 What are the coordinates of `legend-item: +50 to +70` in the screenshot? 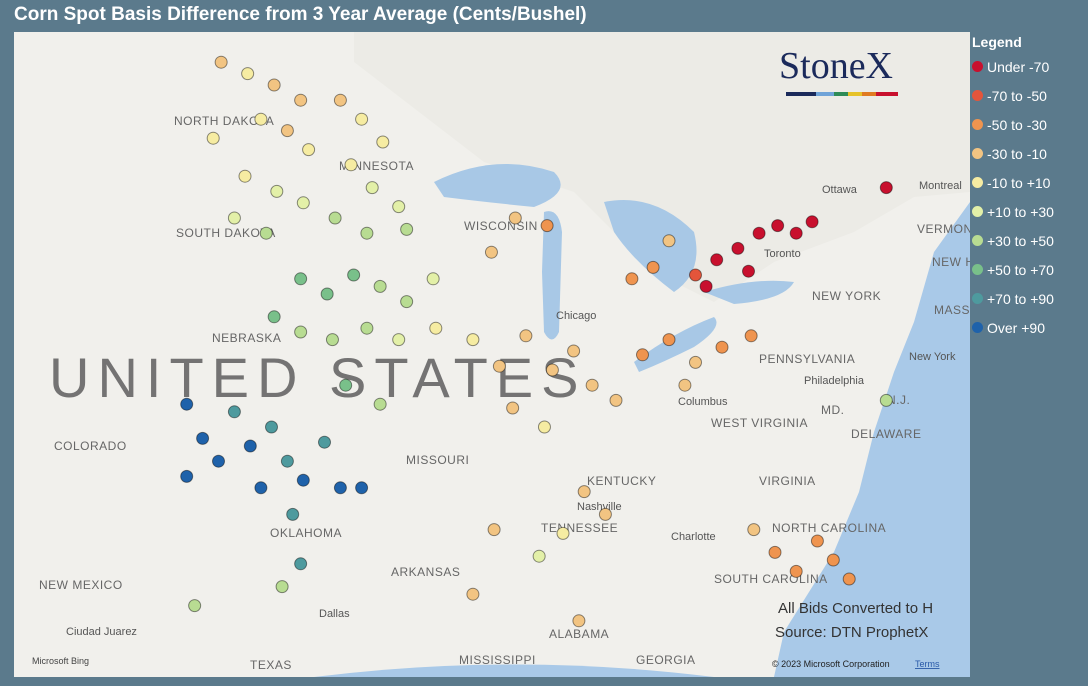 It's located at (1028, 269).